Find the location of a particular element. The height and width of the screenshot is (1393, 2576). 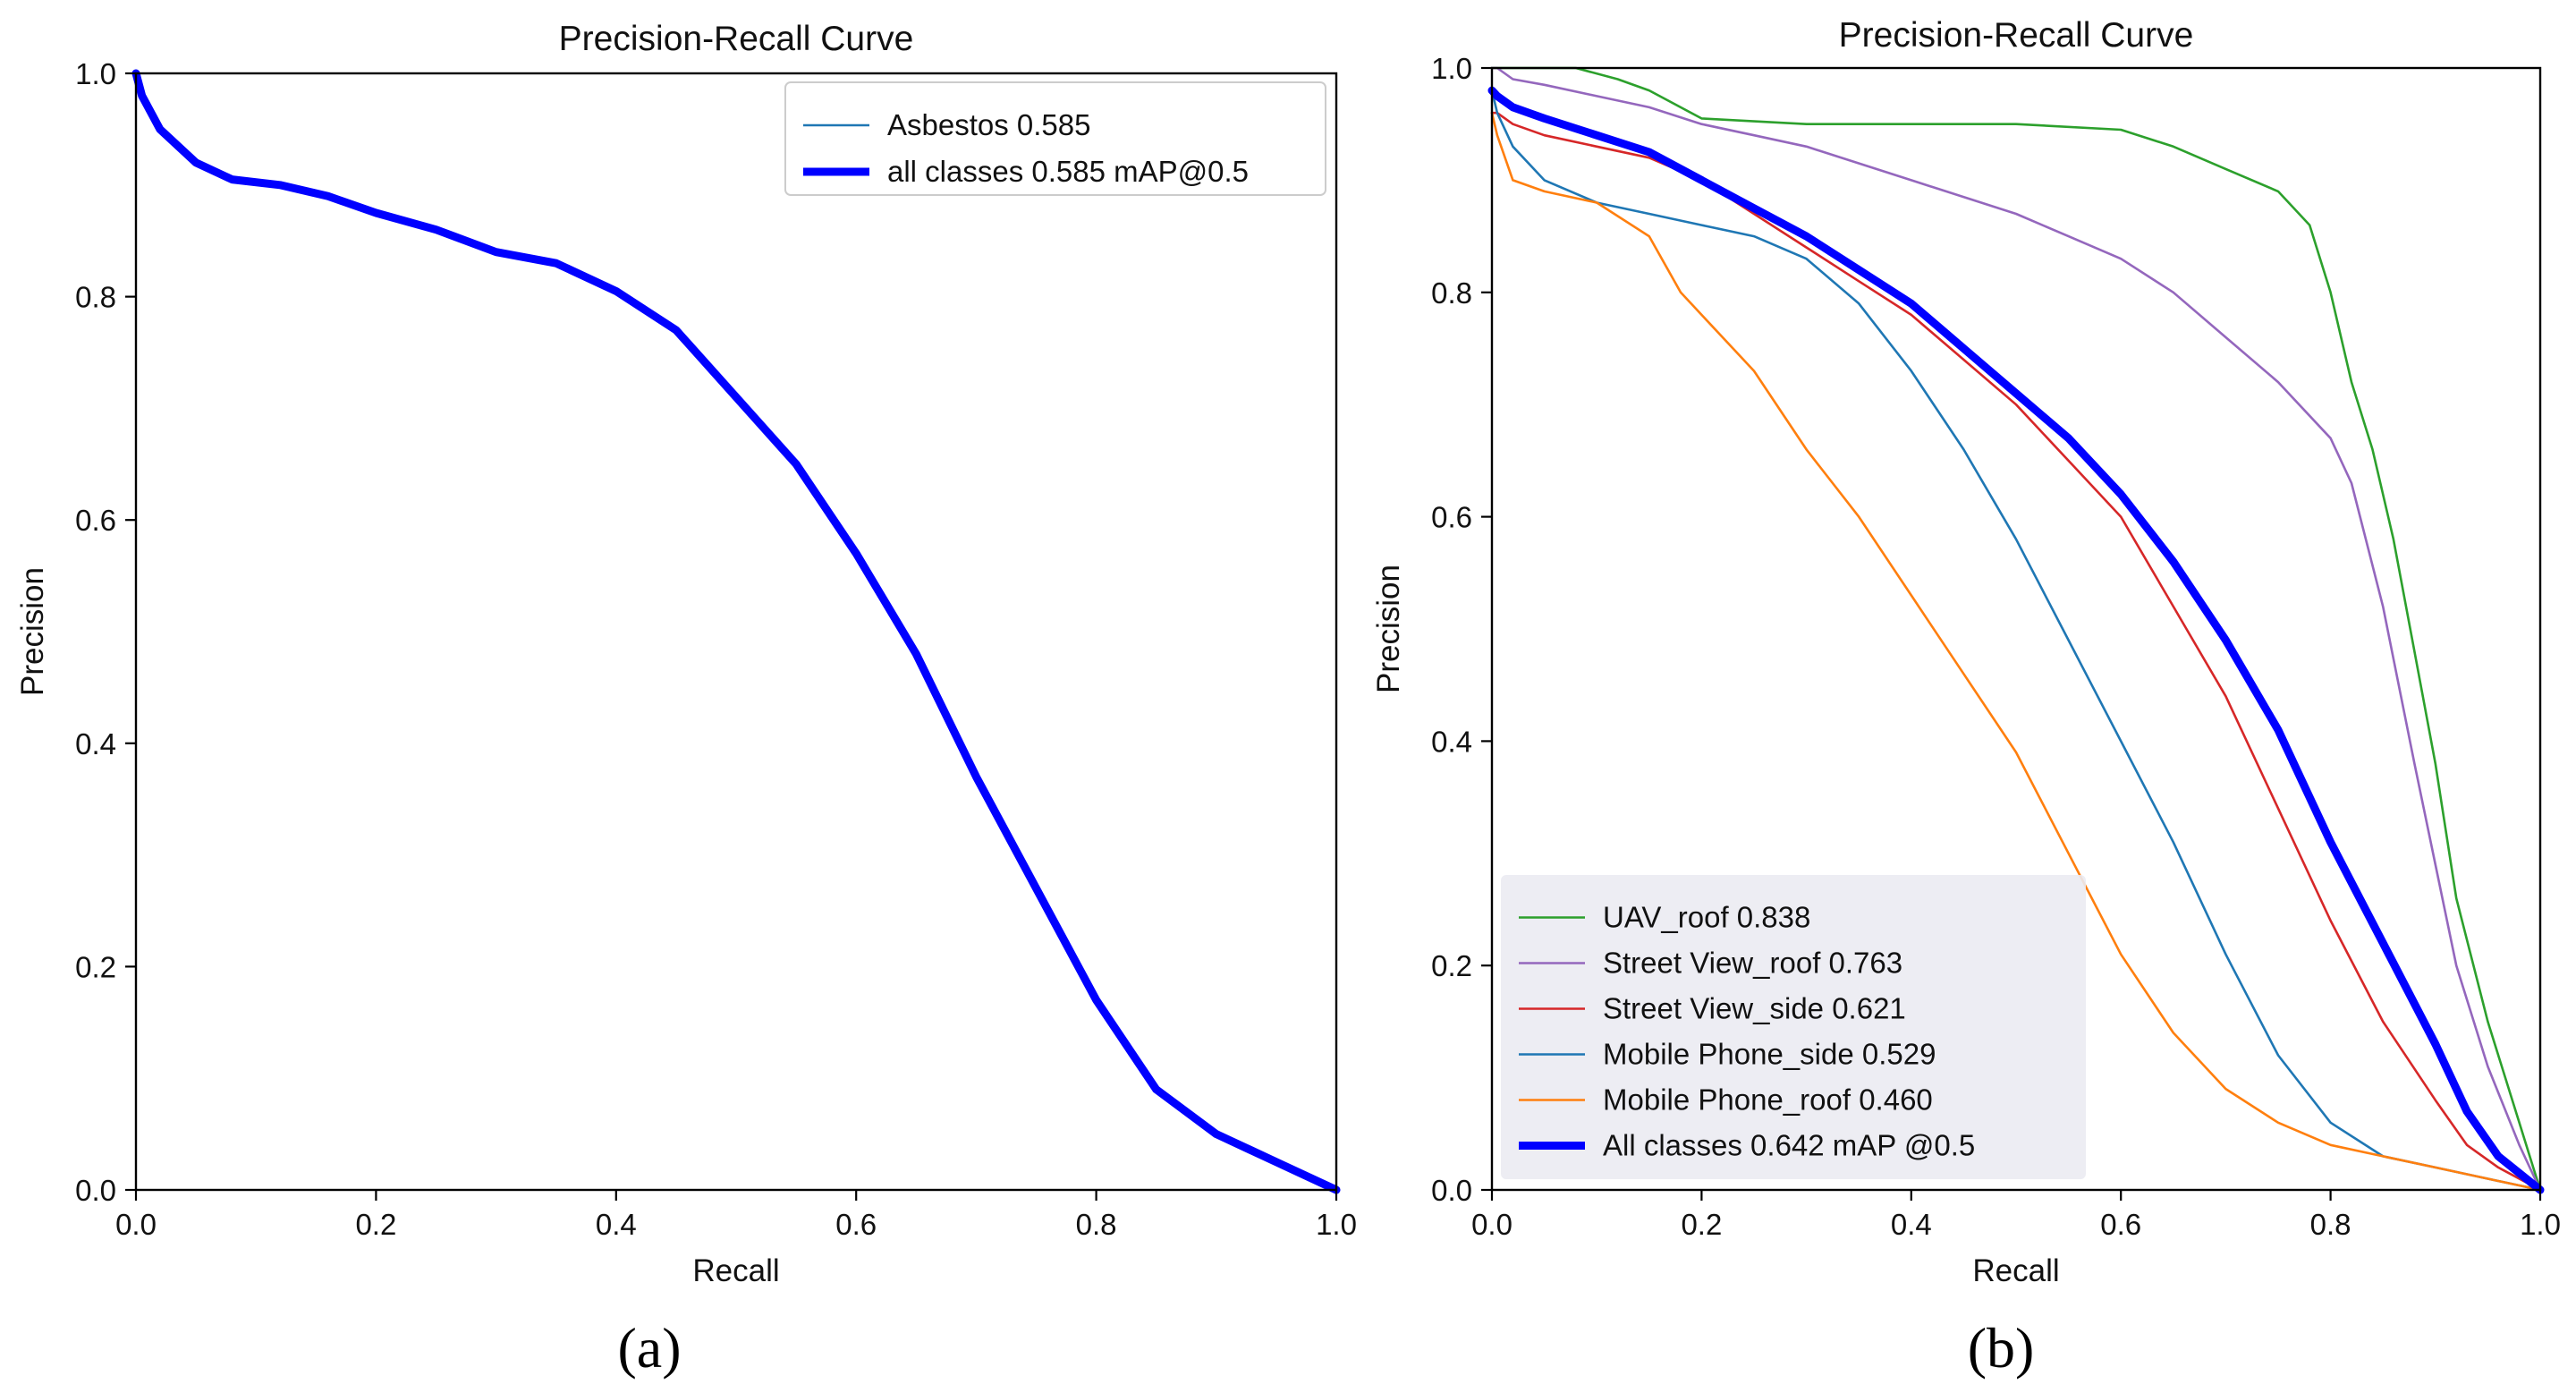

chart-b-y-tick-label-0: 0.0 is located at coordinates (1451, 1190).